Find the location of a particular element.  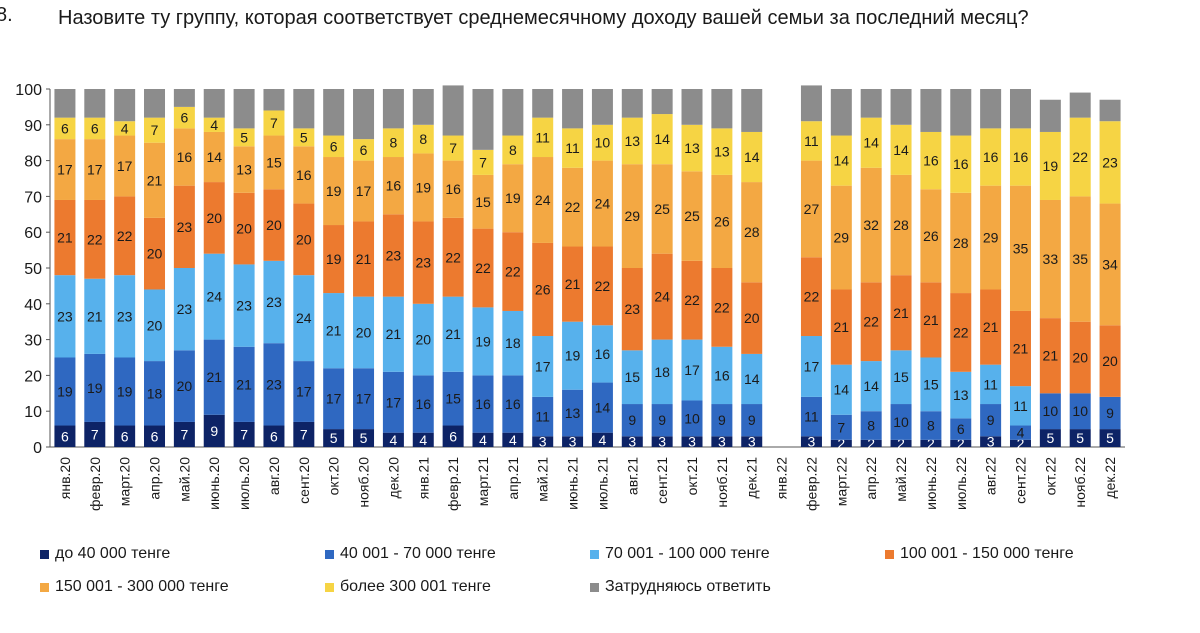

x-tick-label: апр.20 is located at coordinates (155, 478).